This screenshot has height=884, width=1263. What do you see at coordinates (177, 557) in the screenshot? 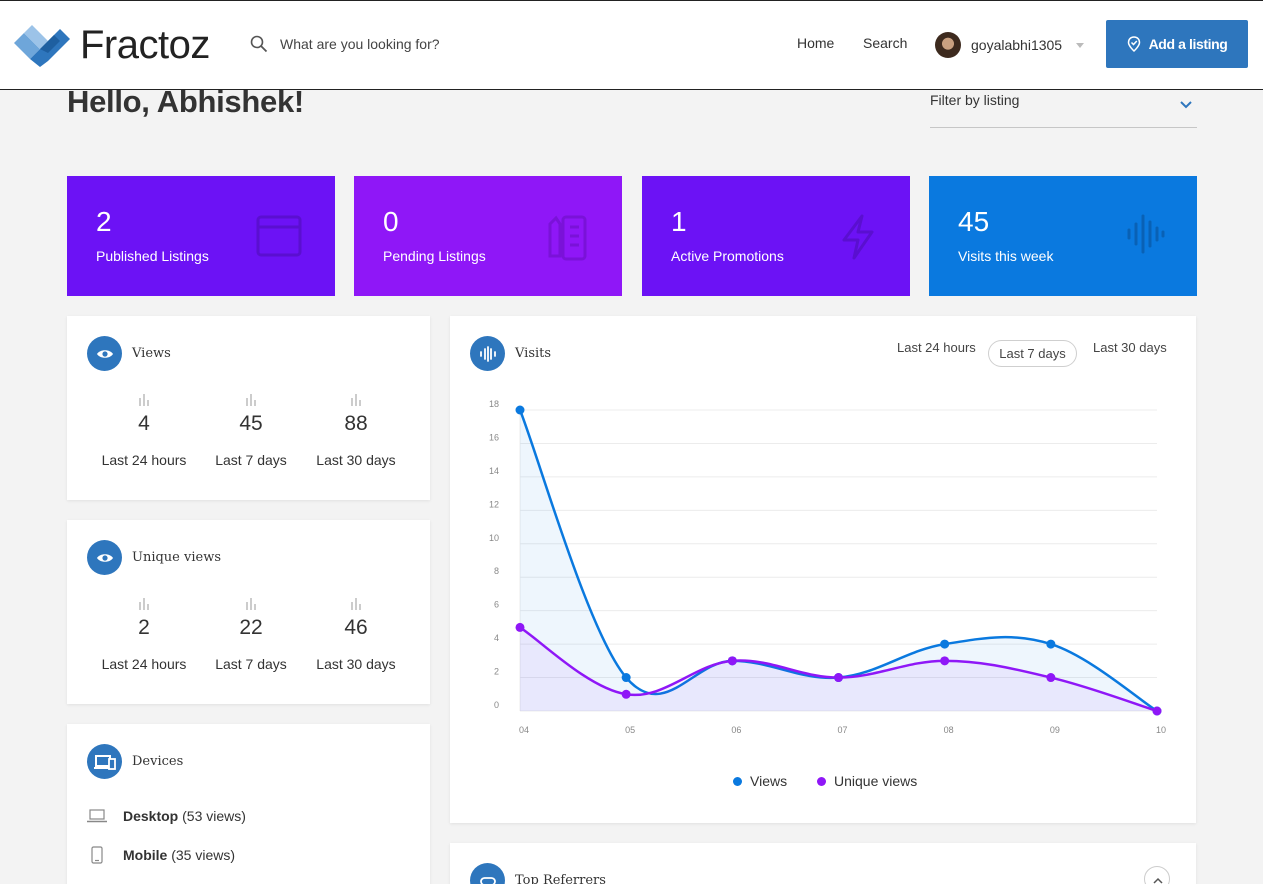
I see `panel-title: Unique views` at bounding box center [177, 557].